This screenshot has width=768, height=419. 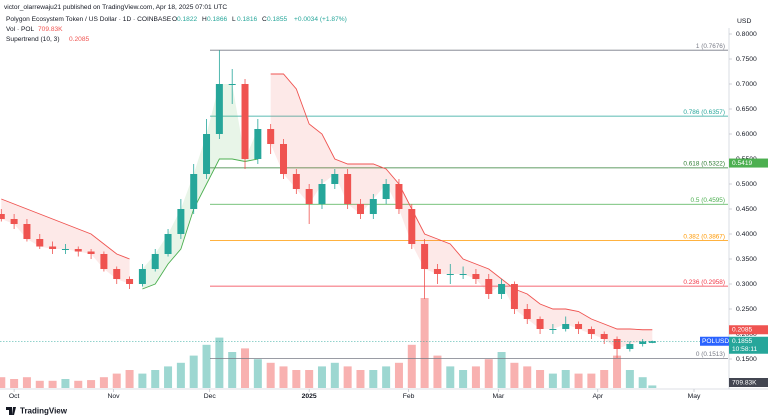 I want to click on fib-label: 0 (0.1513), so click(x=710, y=354).